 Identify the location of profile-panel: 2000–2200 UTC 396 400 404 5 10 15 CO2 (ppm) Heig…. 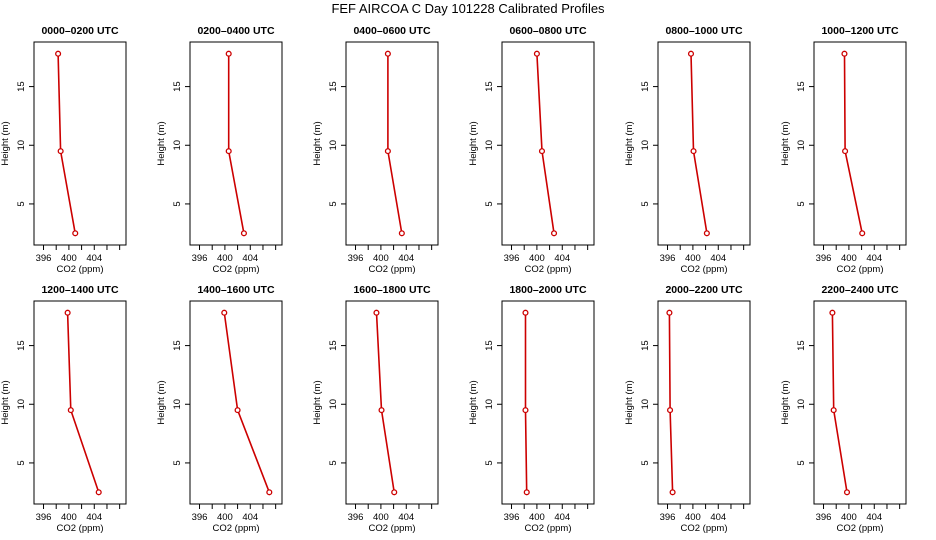
(687, 409).